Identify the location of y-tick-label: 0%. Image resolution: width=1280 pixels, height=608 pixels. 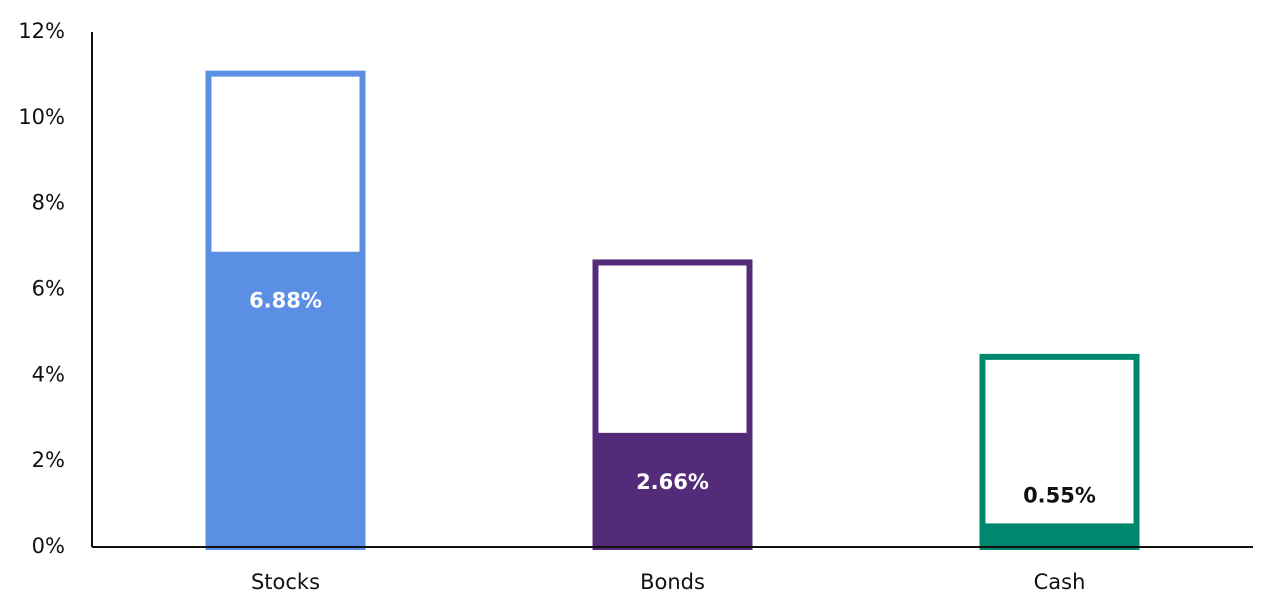
(48, 546).